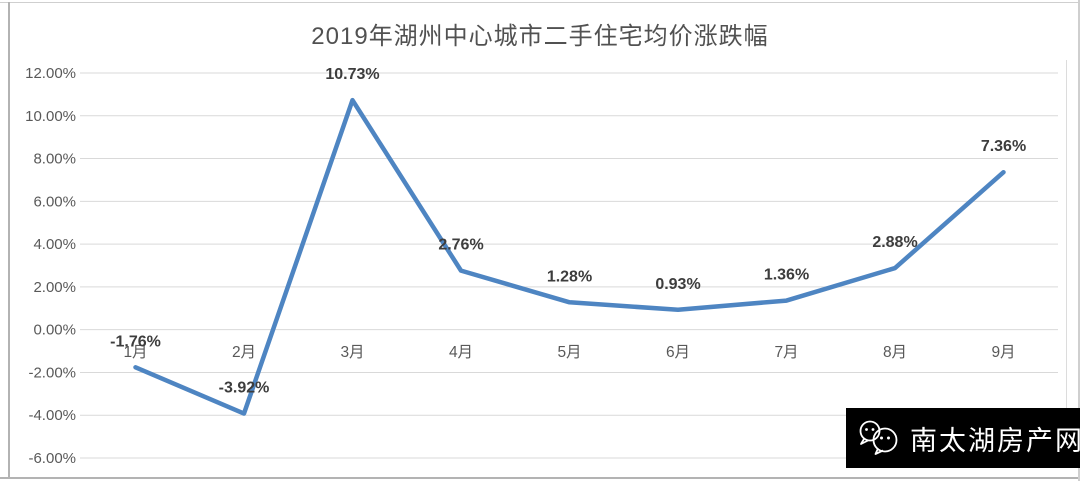  What do you see at coordinates (569, 276) in the screenshot?
I see `data-label: 1.28%` at bounding box center [569, 276].